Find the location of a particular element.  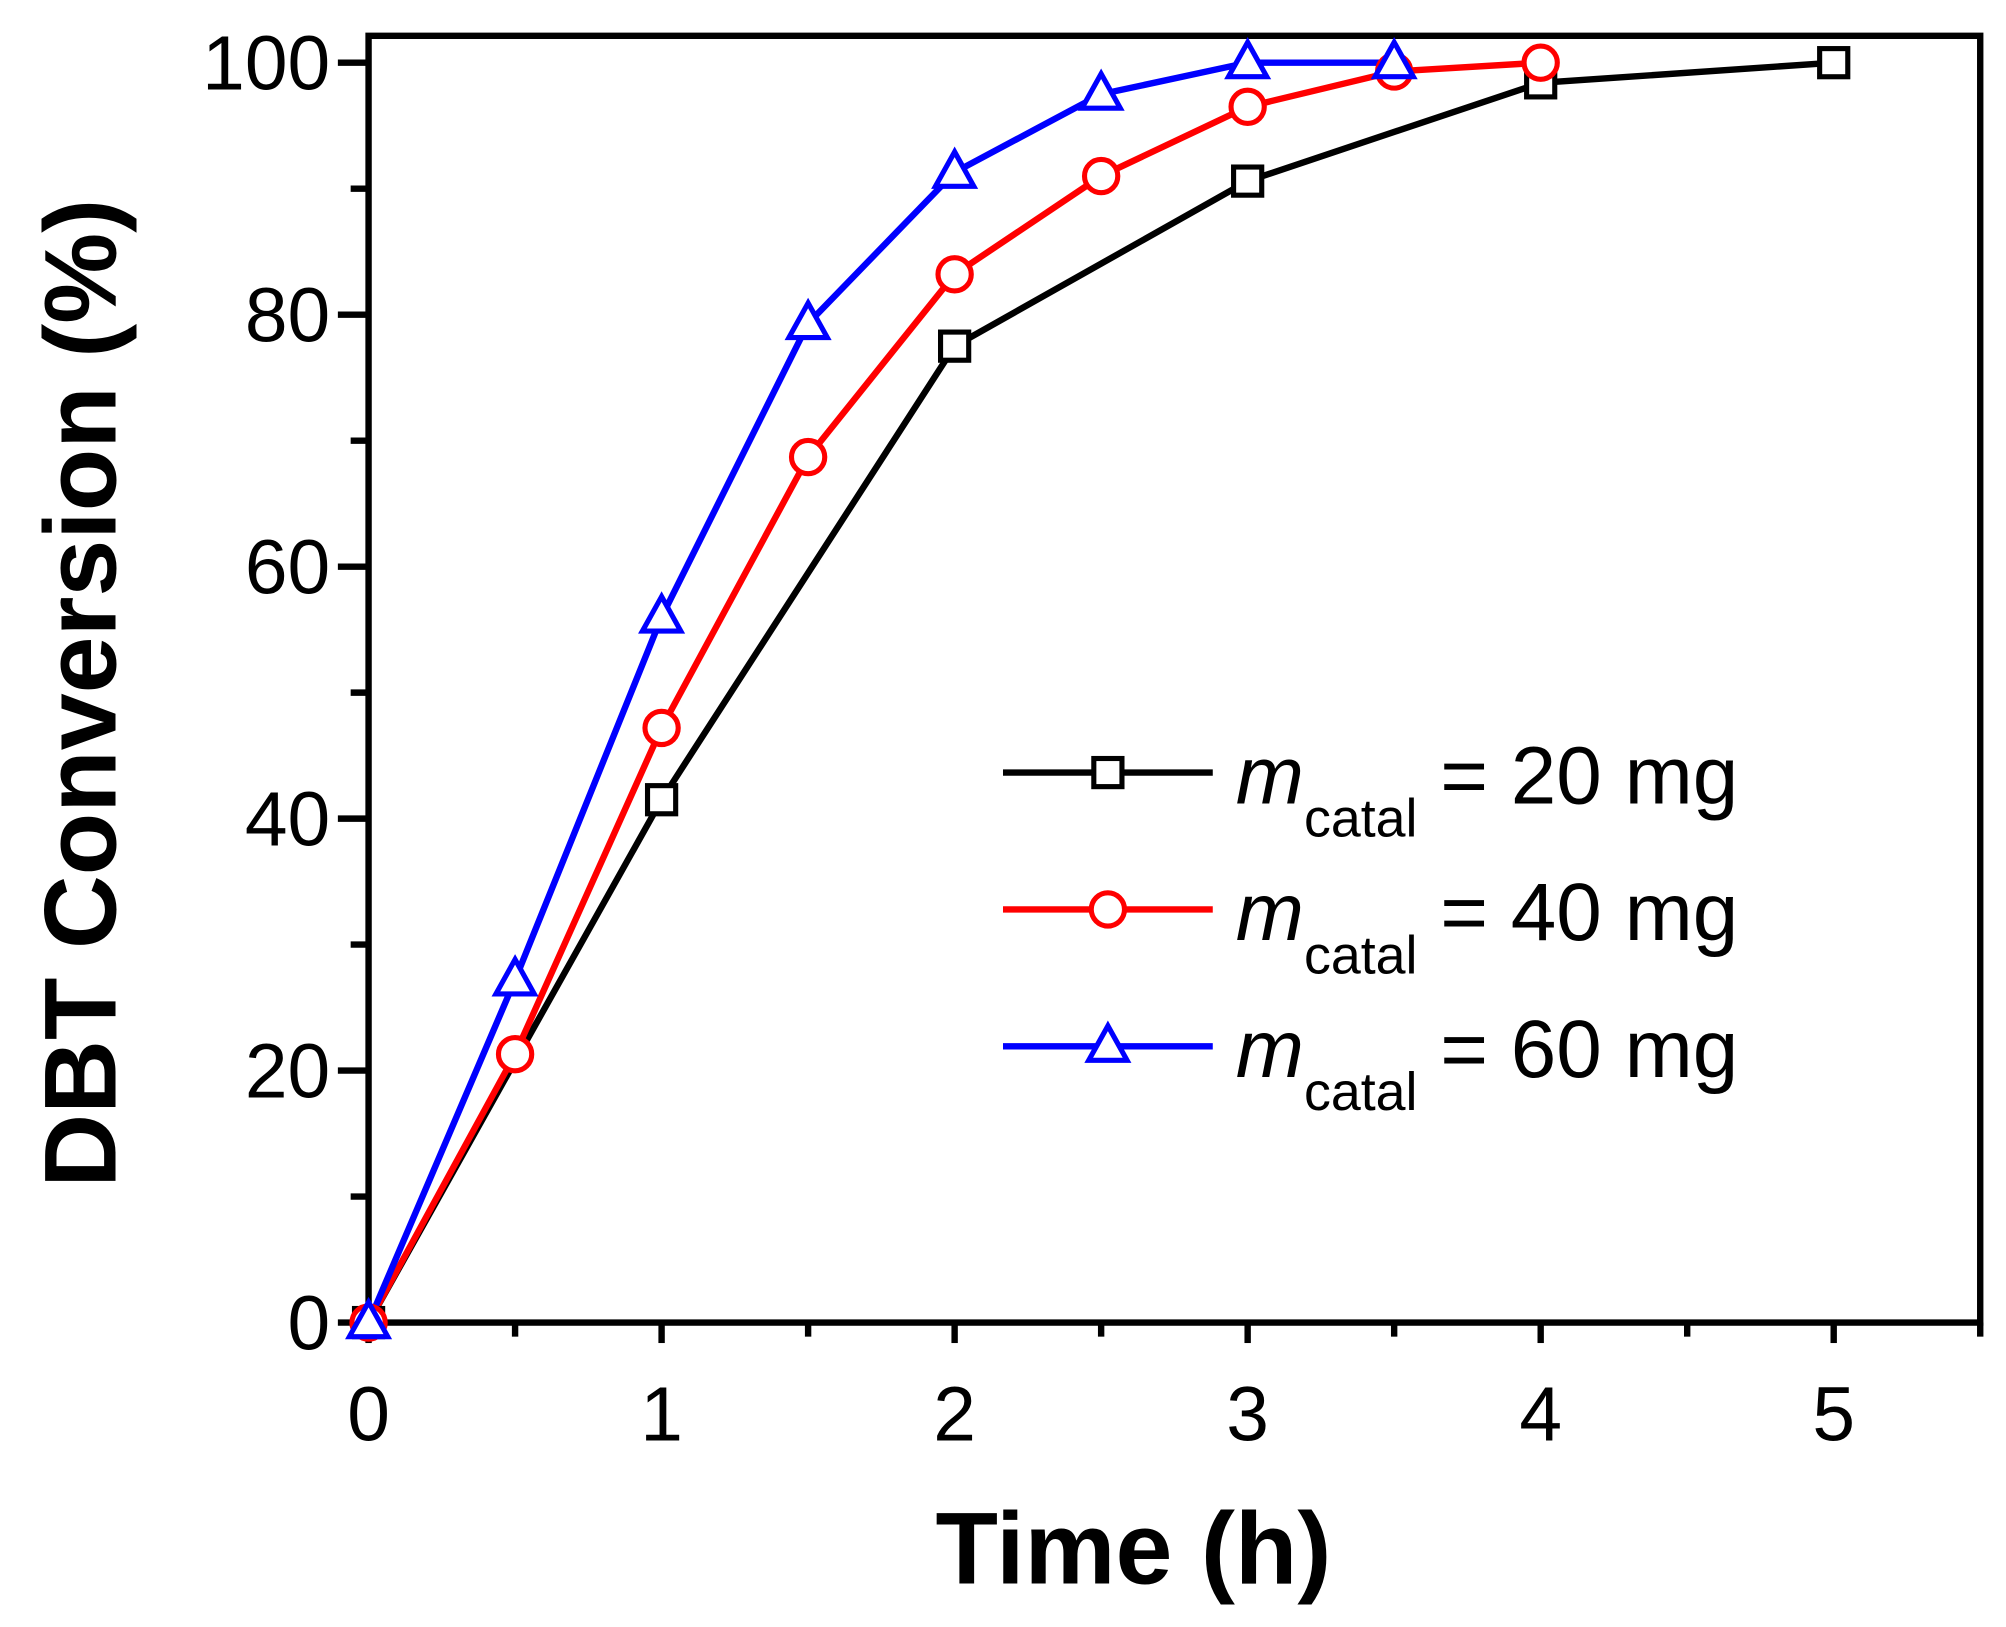

x-tick-label: 0 is located at coordinates (368, 1414).